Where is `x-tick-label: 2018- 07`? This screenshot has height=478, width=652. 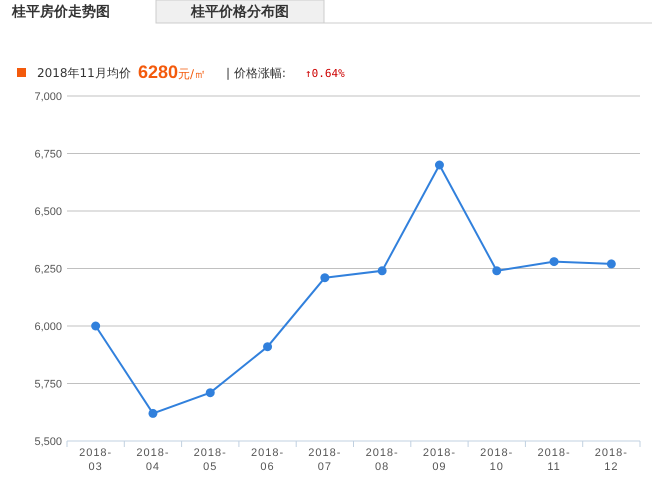 x-tick-label: 2018- 07 is located at coordinates (325, 460).